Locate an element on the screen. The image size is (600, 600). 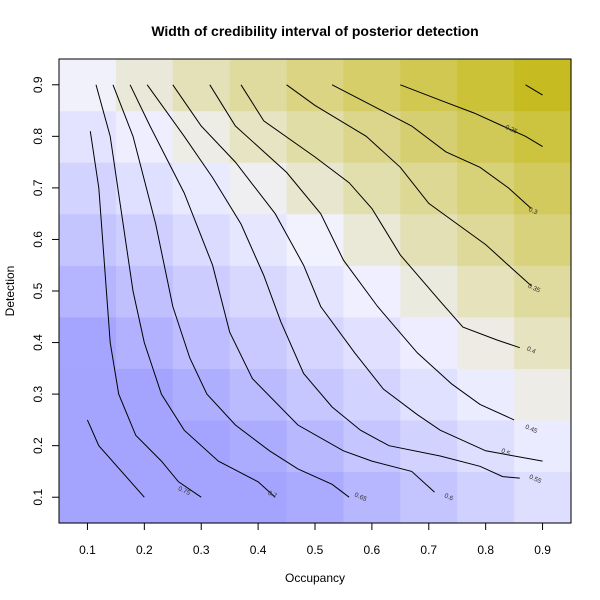
x-tick-label: 0.8 is located at coordinates (485, 550).